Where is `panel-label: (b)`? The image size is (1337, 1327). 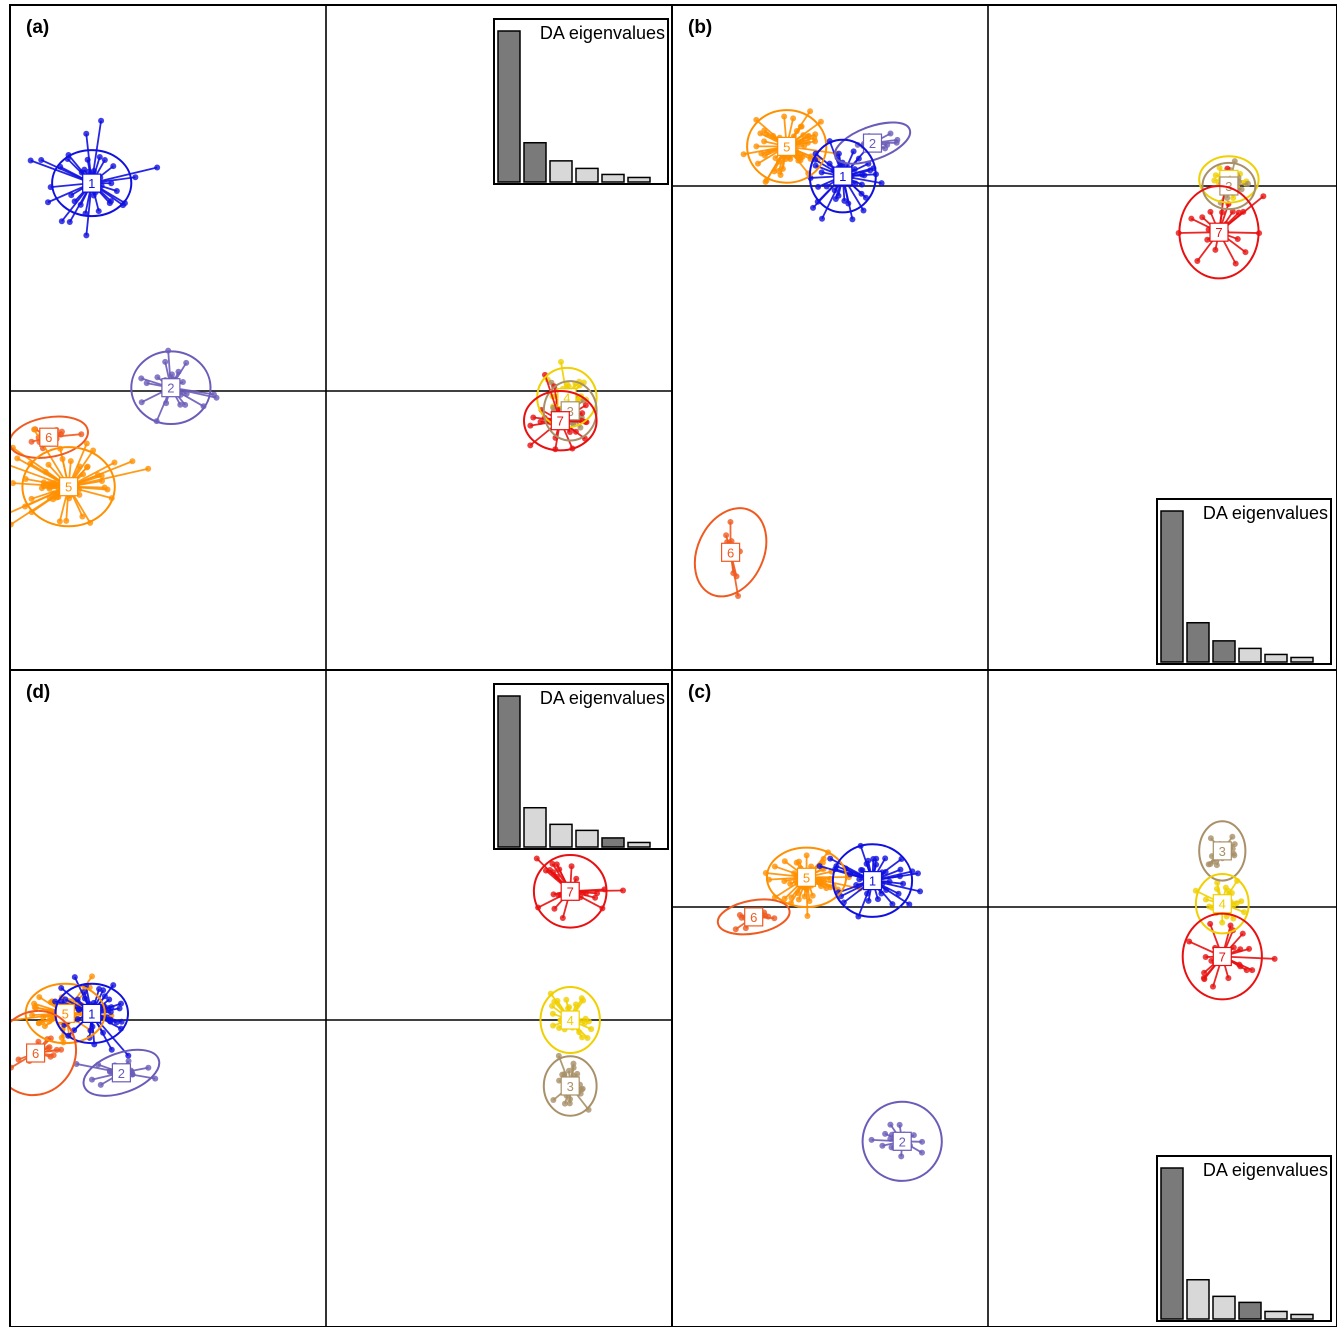 panel-label: (b) is located at coordinates (700, 27).